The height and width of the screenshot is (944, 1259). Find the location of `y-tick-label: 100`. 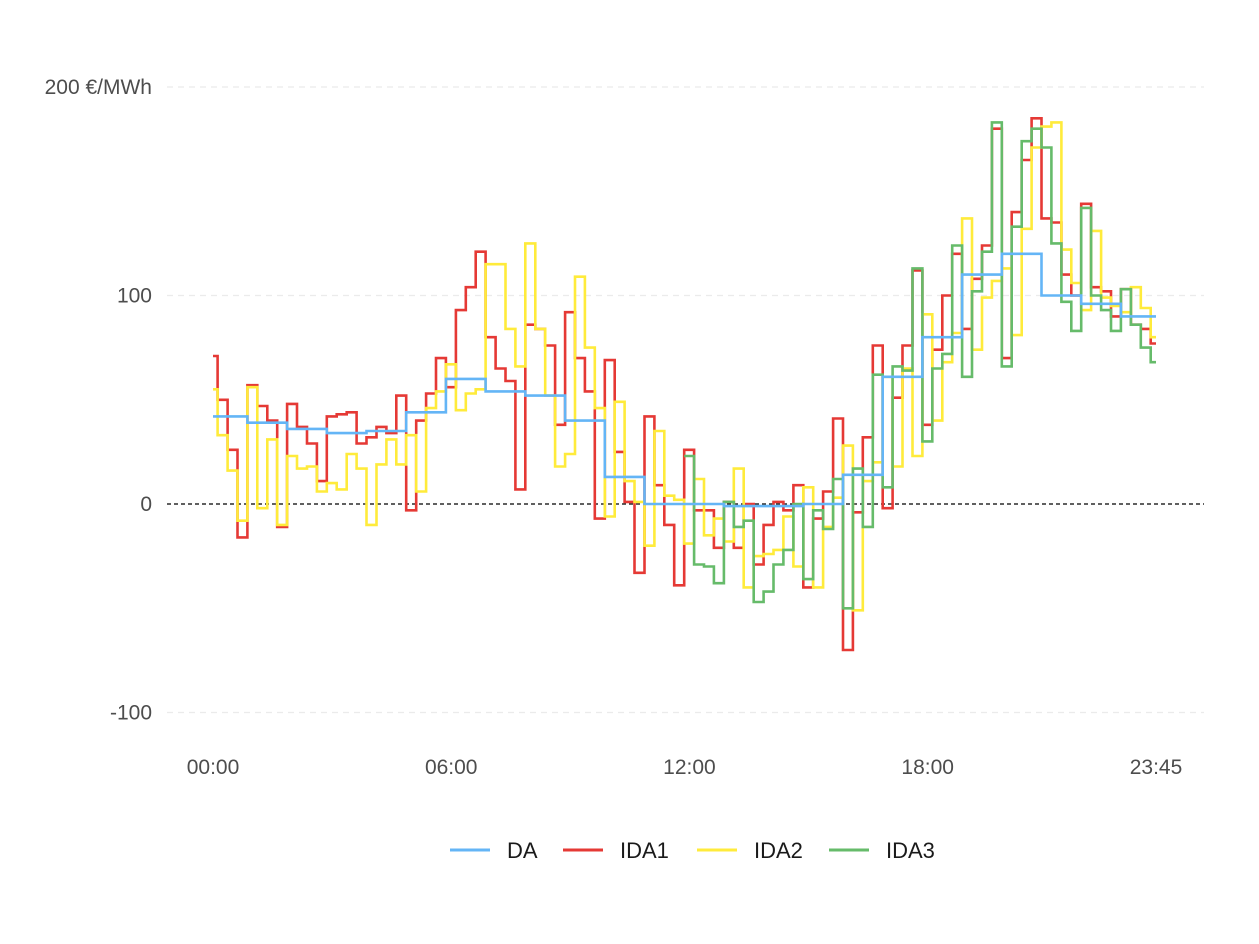

y-tick-label: 100 is located at coordinates (134, 296).